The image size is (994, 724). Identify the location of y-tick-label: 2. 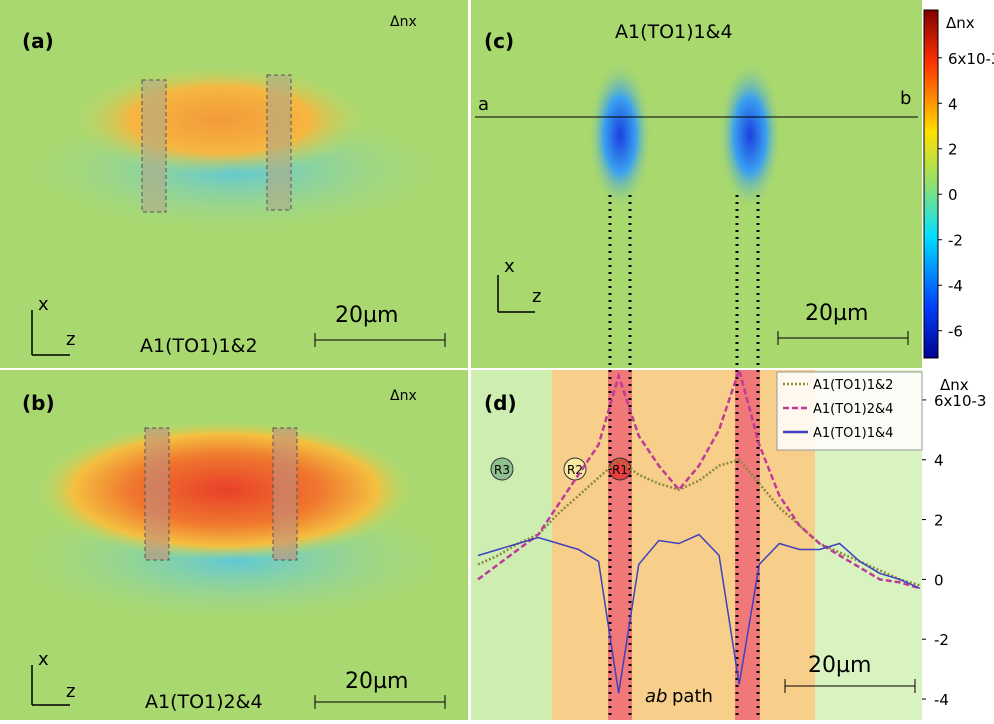
(939, 521).